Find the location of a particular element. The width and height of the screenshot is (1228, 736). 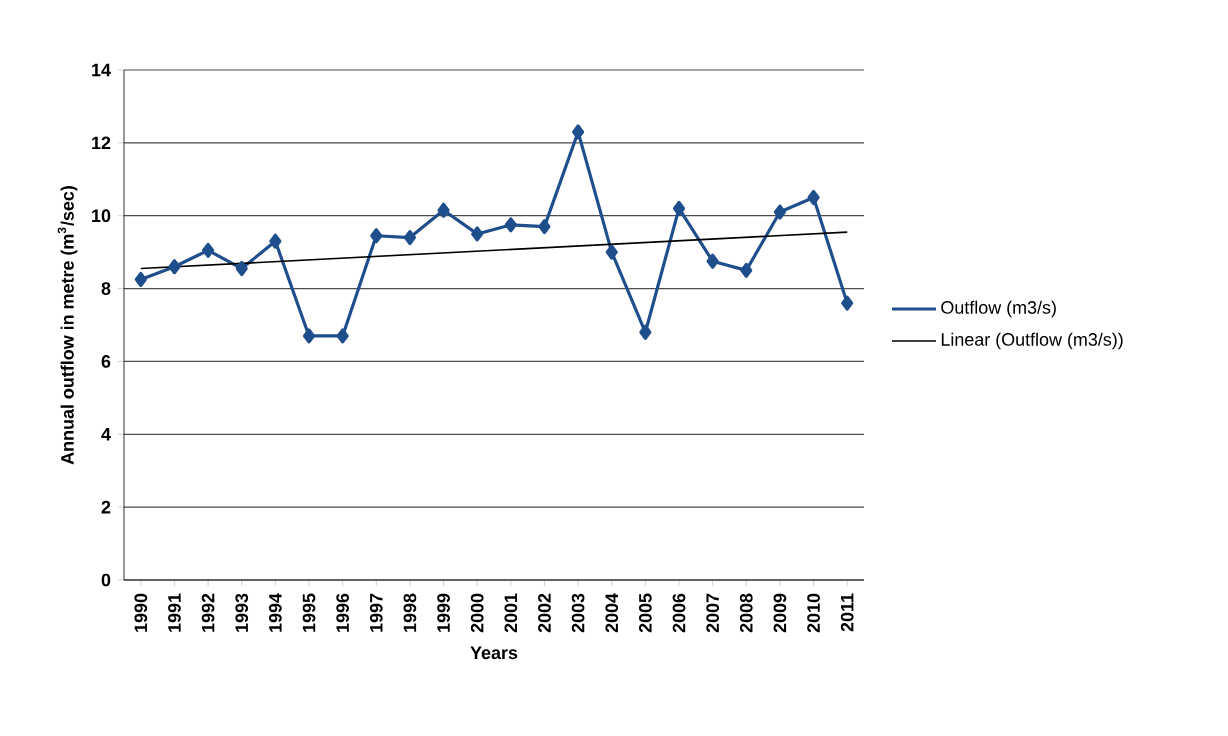

x-tick-label: 1991 is located at coordinates (174, 612).